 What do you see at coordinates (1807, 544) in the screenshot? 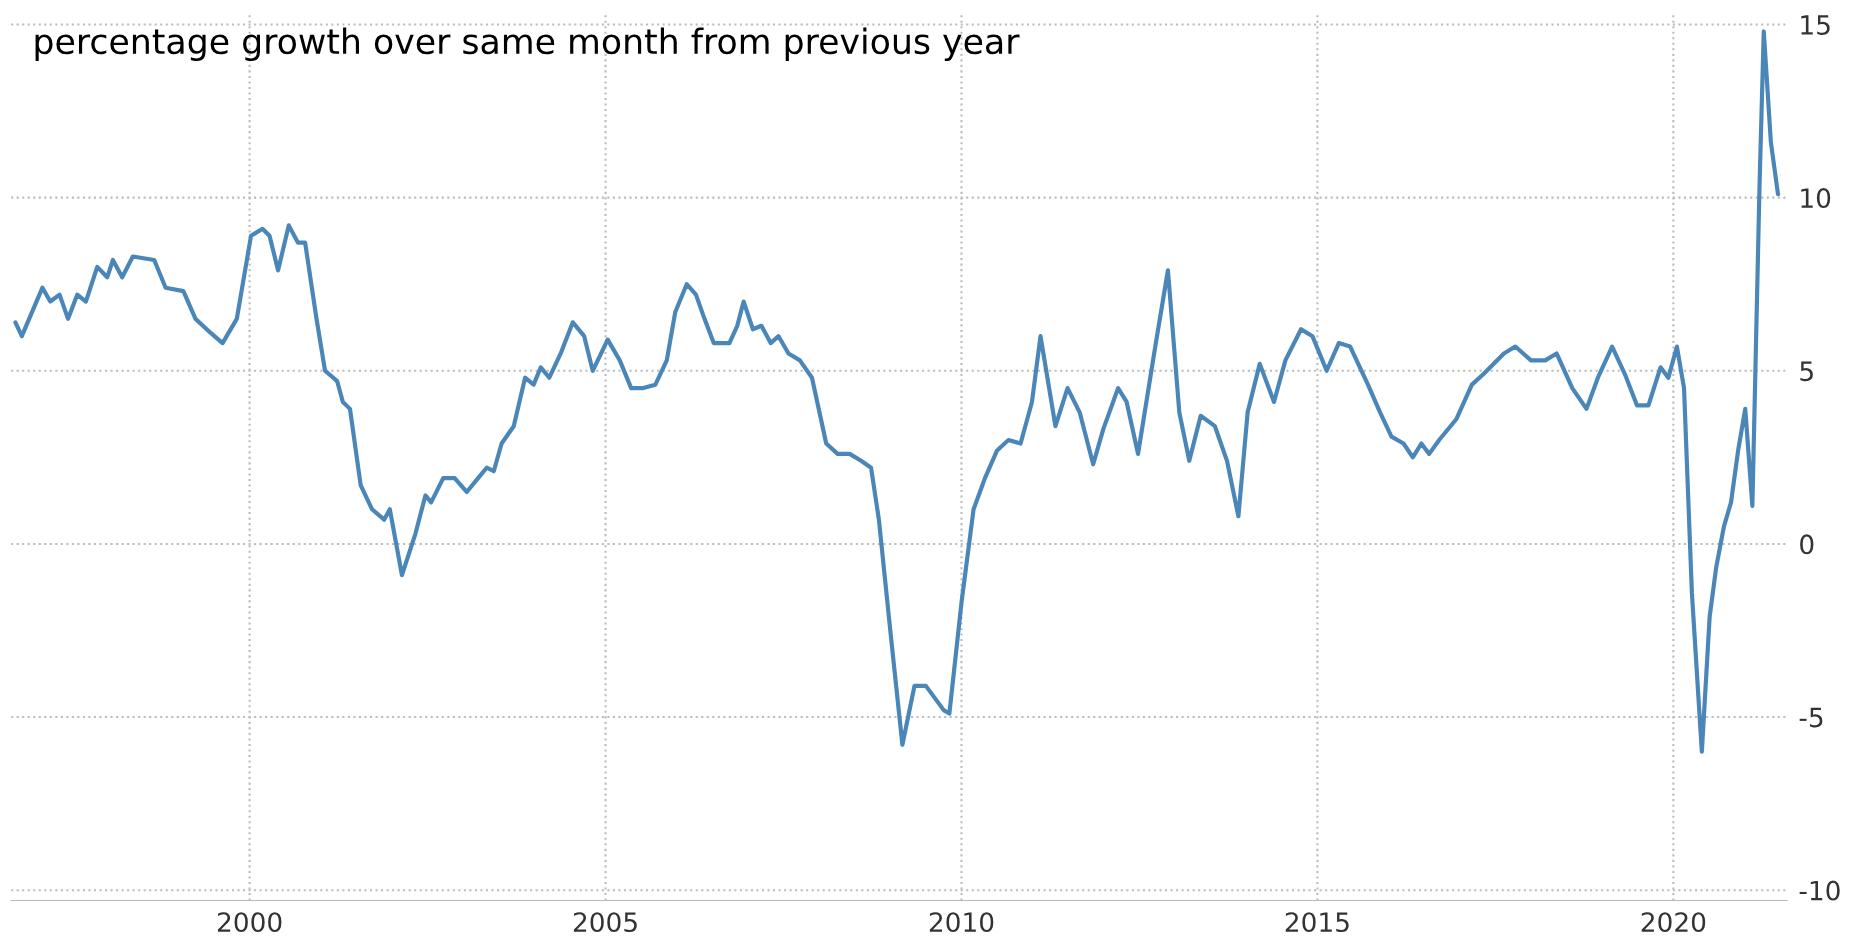
I see `y-tick-label: 0` at bounding box center [1807, 544].